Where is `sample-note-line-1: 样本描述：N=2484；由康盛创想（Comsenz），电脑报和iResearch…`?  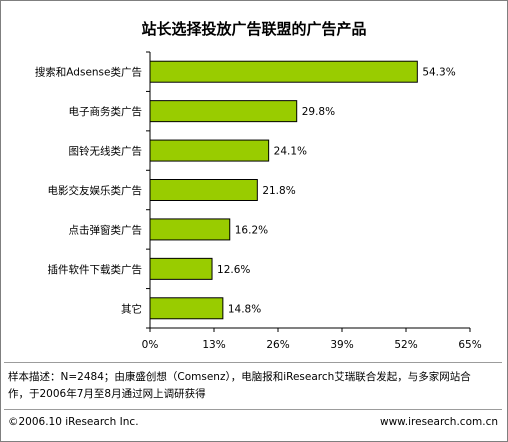 sample-note-line-1: 样本描述：N=2484；由康盛创想（Comsenz），电脑报和iResearch… is located at coordinates (239, 377).